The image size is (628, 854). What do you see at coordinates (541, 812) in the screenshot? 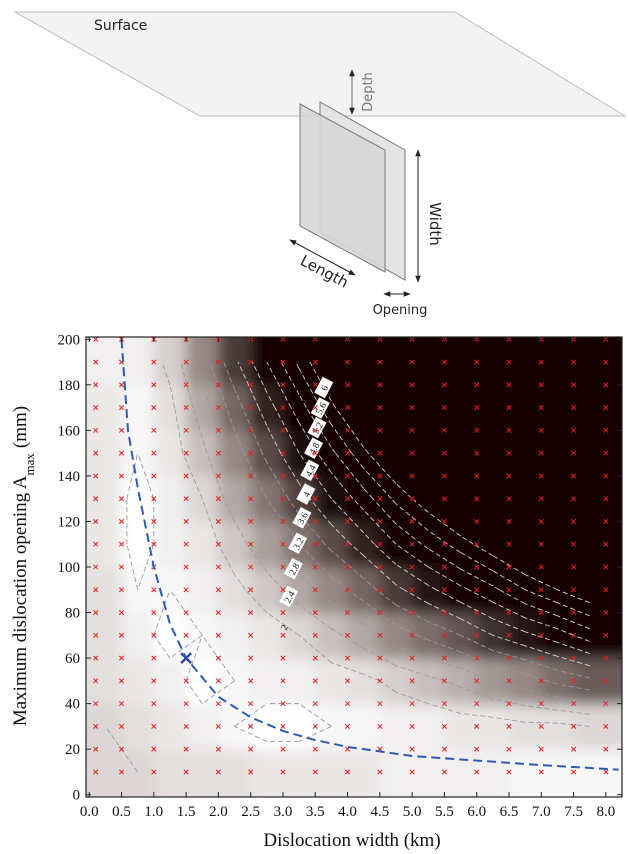
I see `x-tick-label: 7.0` at bounding box center [541, 812].